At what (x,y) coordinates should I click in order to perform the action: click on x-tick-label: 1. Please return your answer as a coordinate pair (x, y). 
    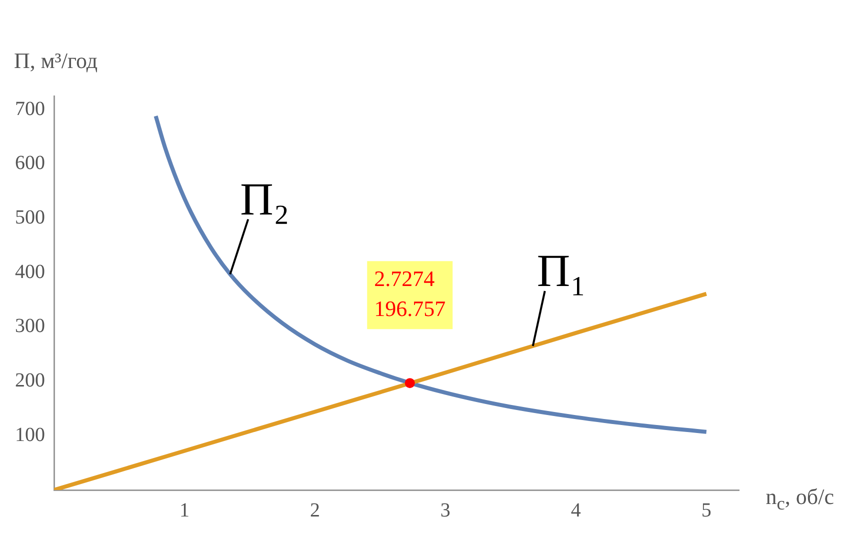
    Looking at the image, I should click on (184, 510).